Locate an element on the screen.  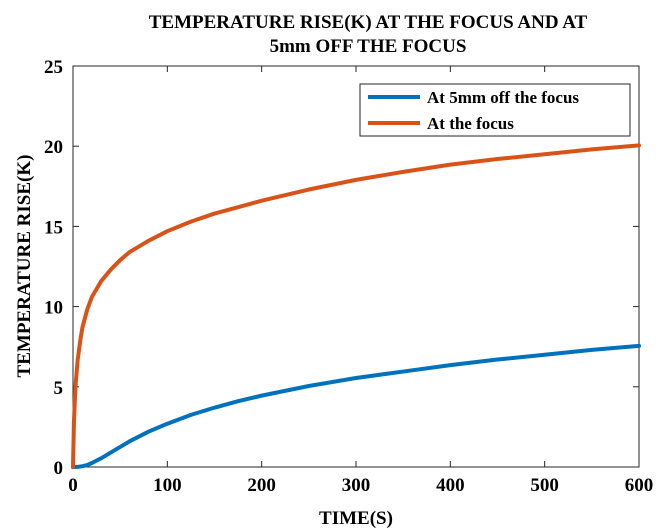
chart-title-line-1: TEMPERATURE RISE(K) AT THE FOCUS AND AT is located at coordinates (368, 22).